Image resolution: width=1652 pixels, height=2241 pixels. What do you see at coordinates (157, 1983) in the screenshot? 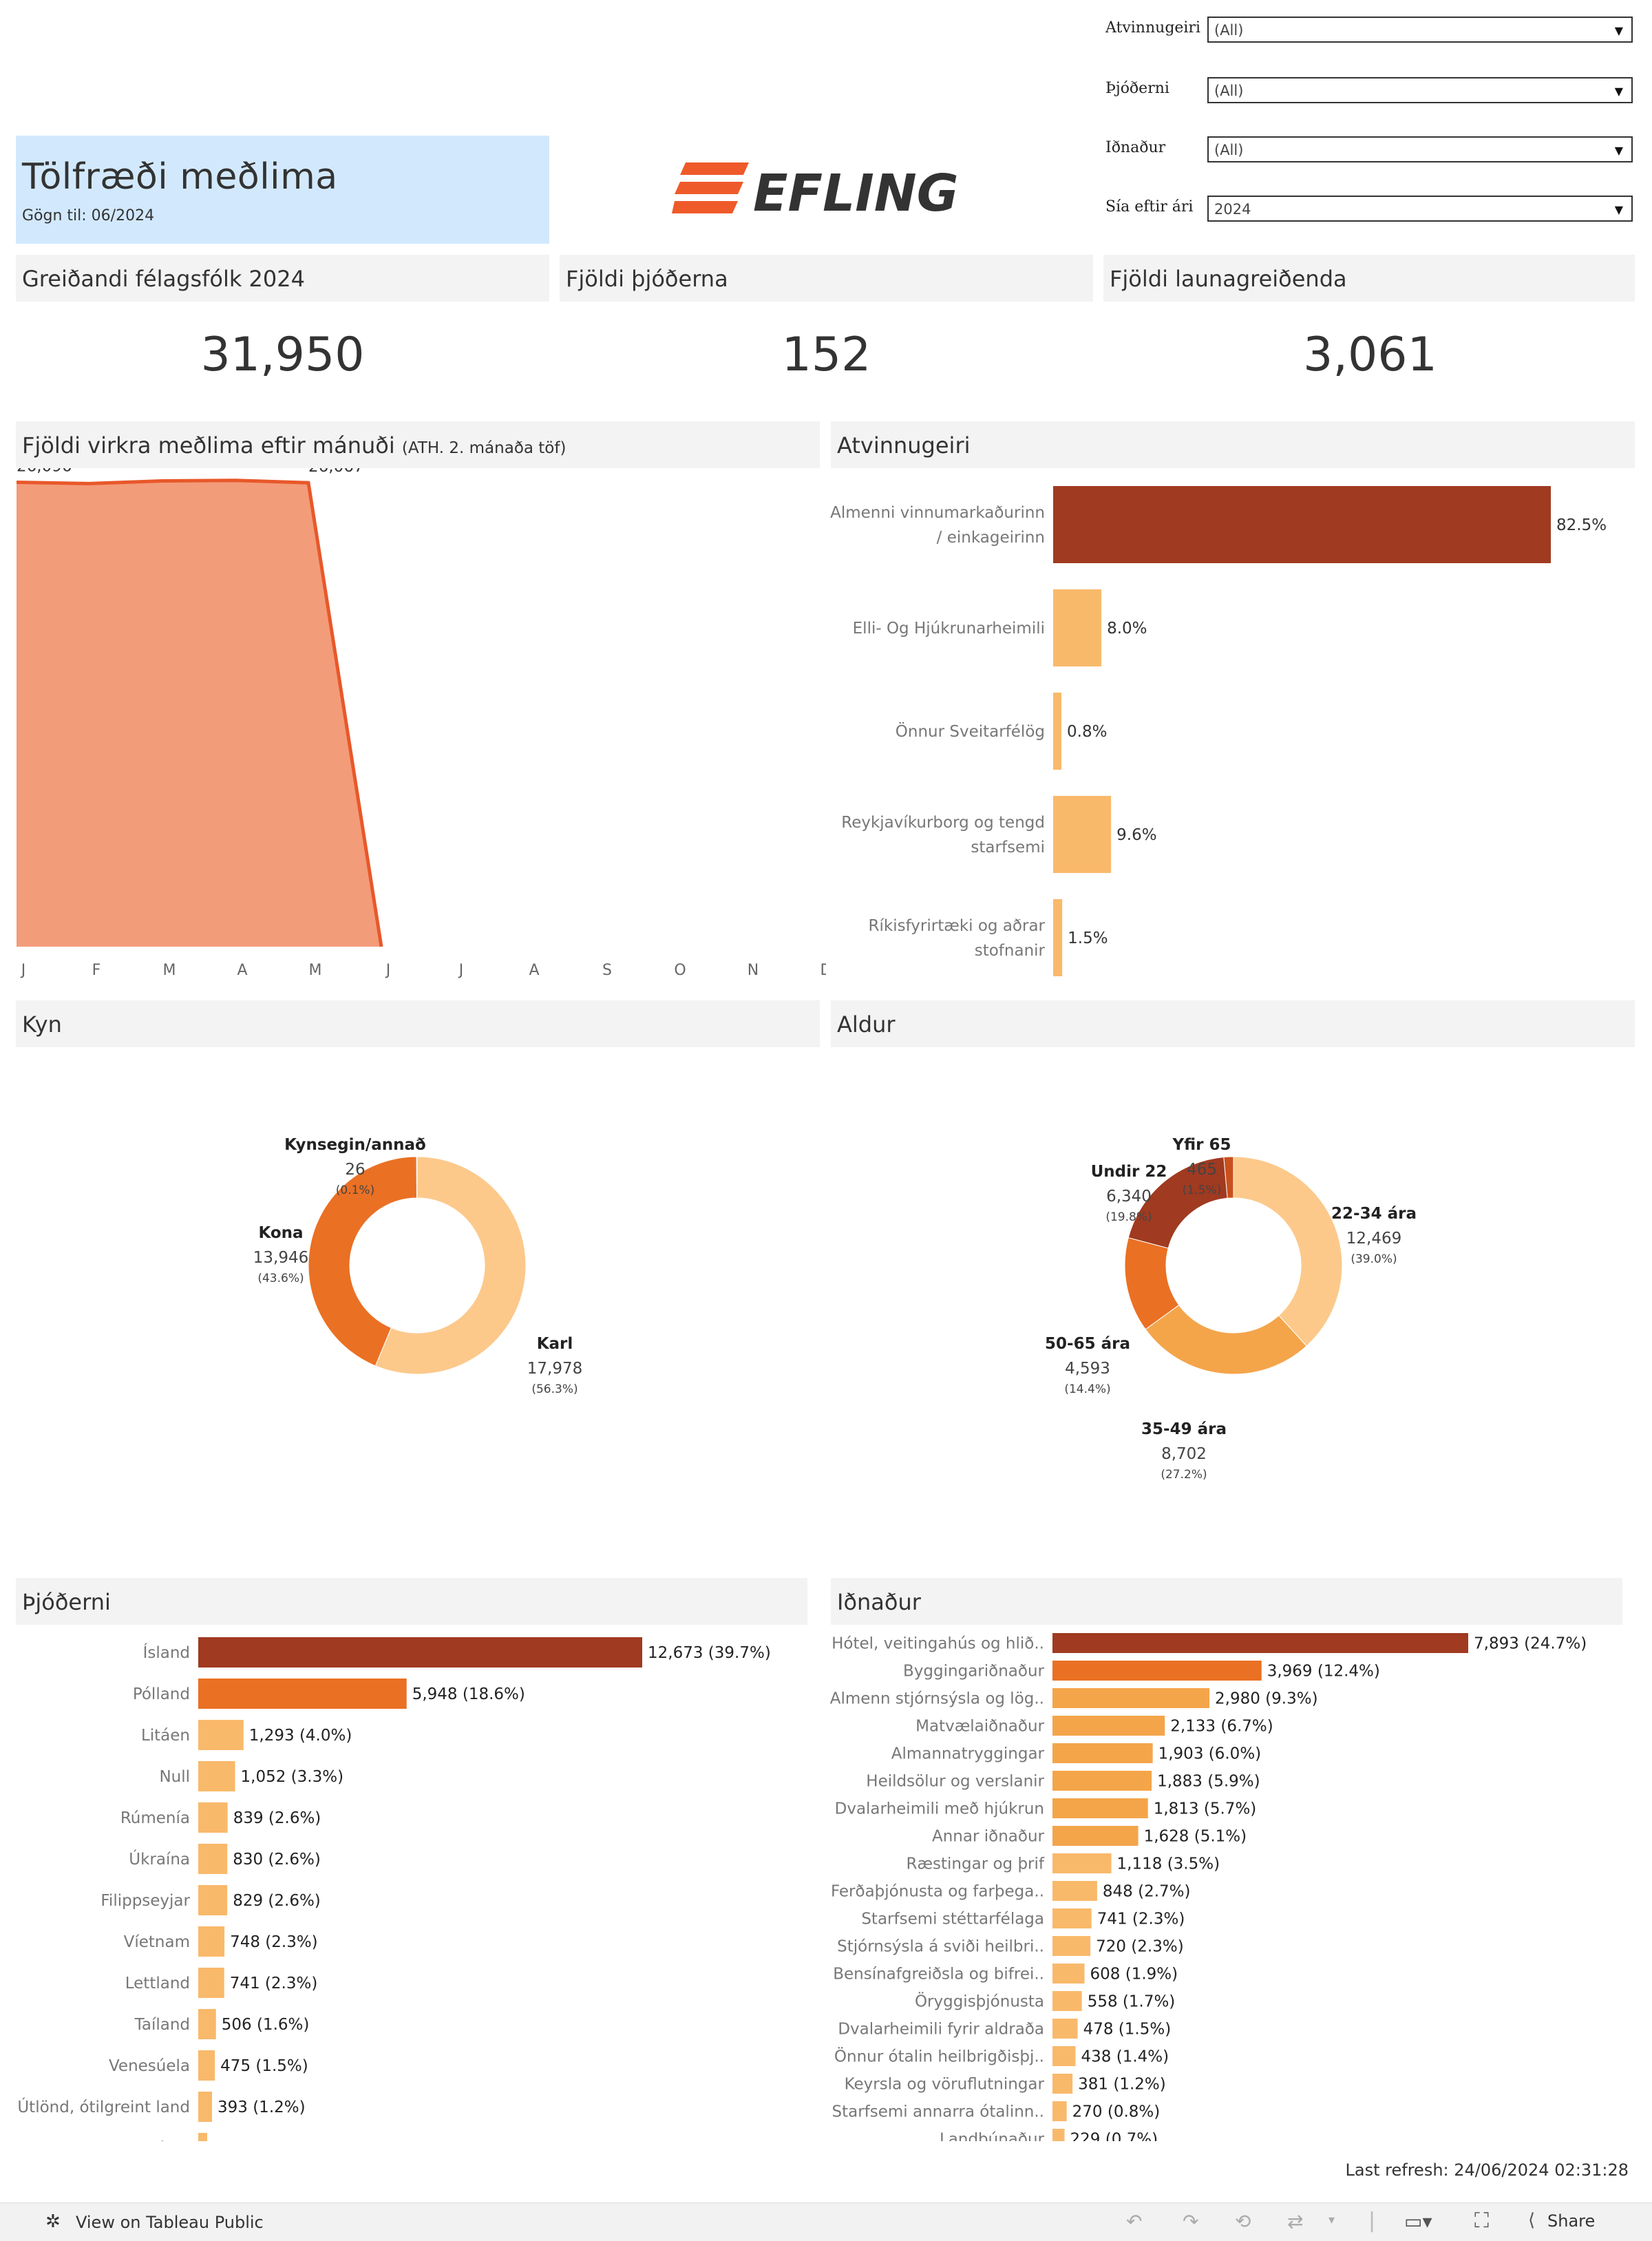
I see `category-label: Lettland` at bounding box center [157, 1983].